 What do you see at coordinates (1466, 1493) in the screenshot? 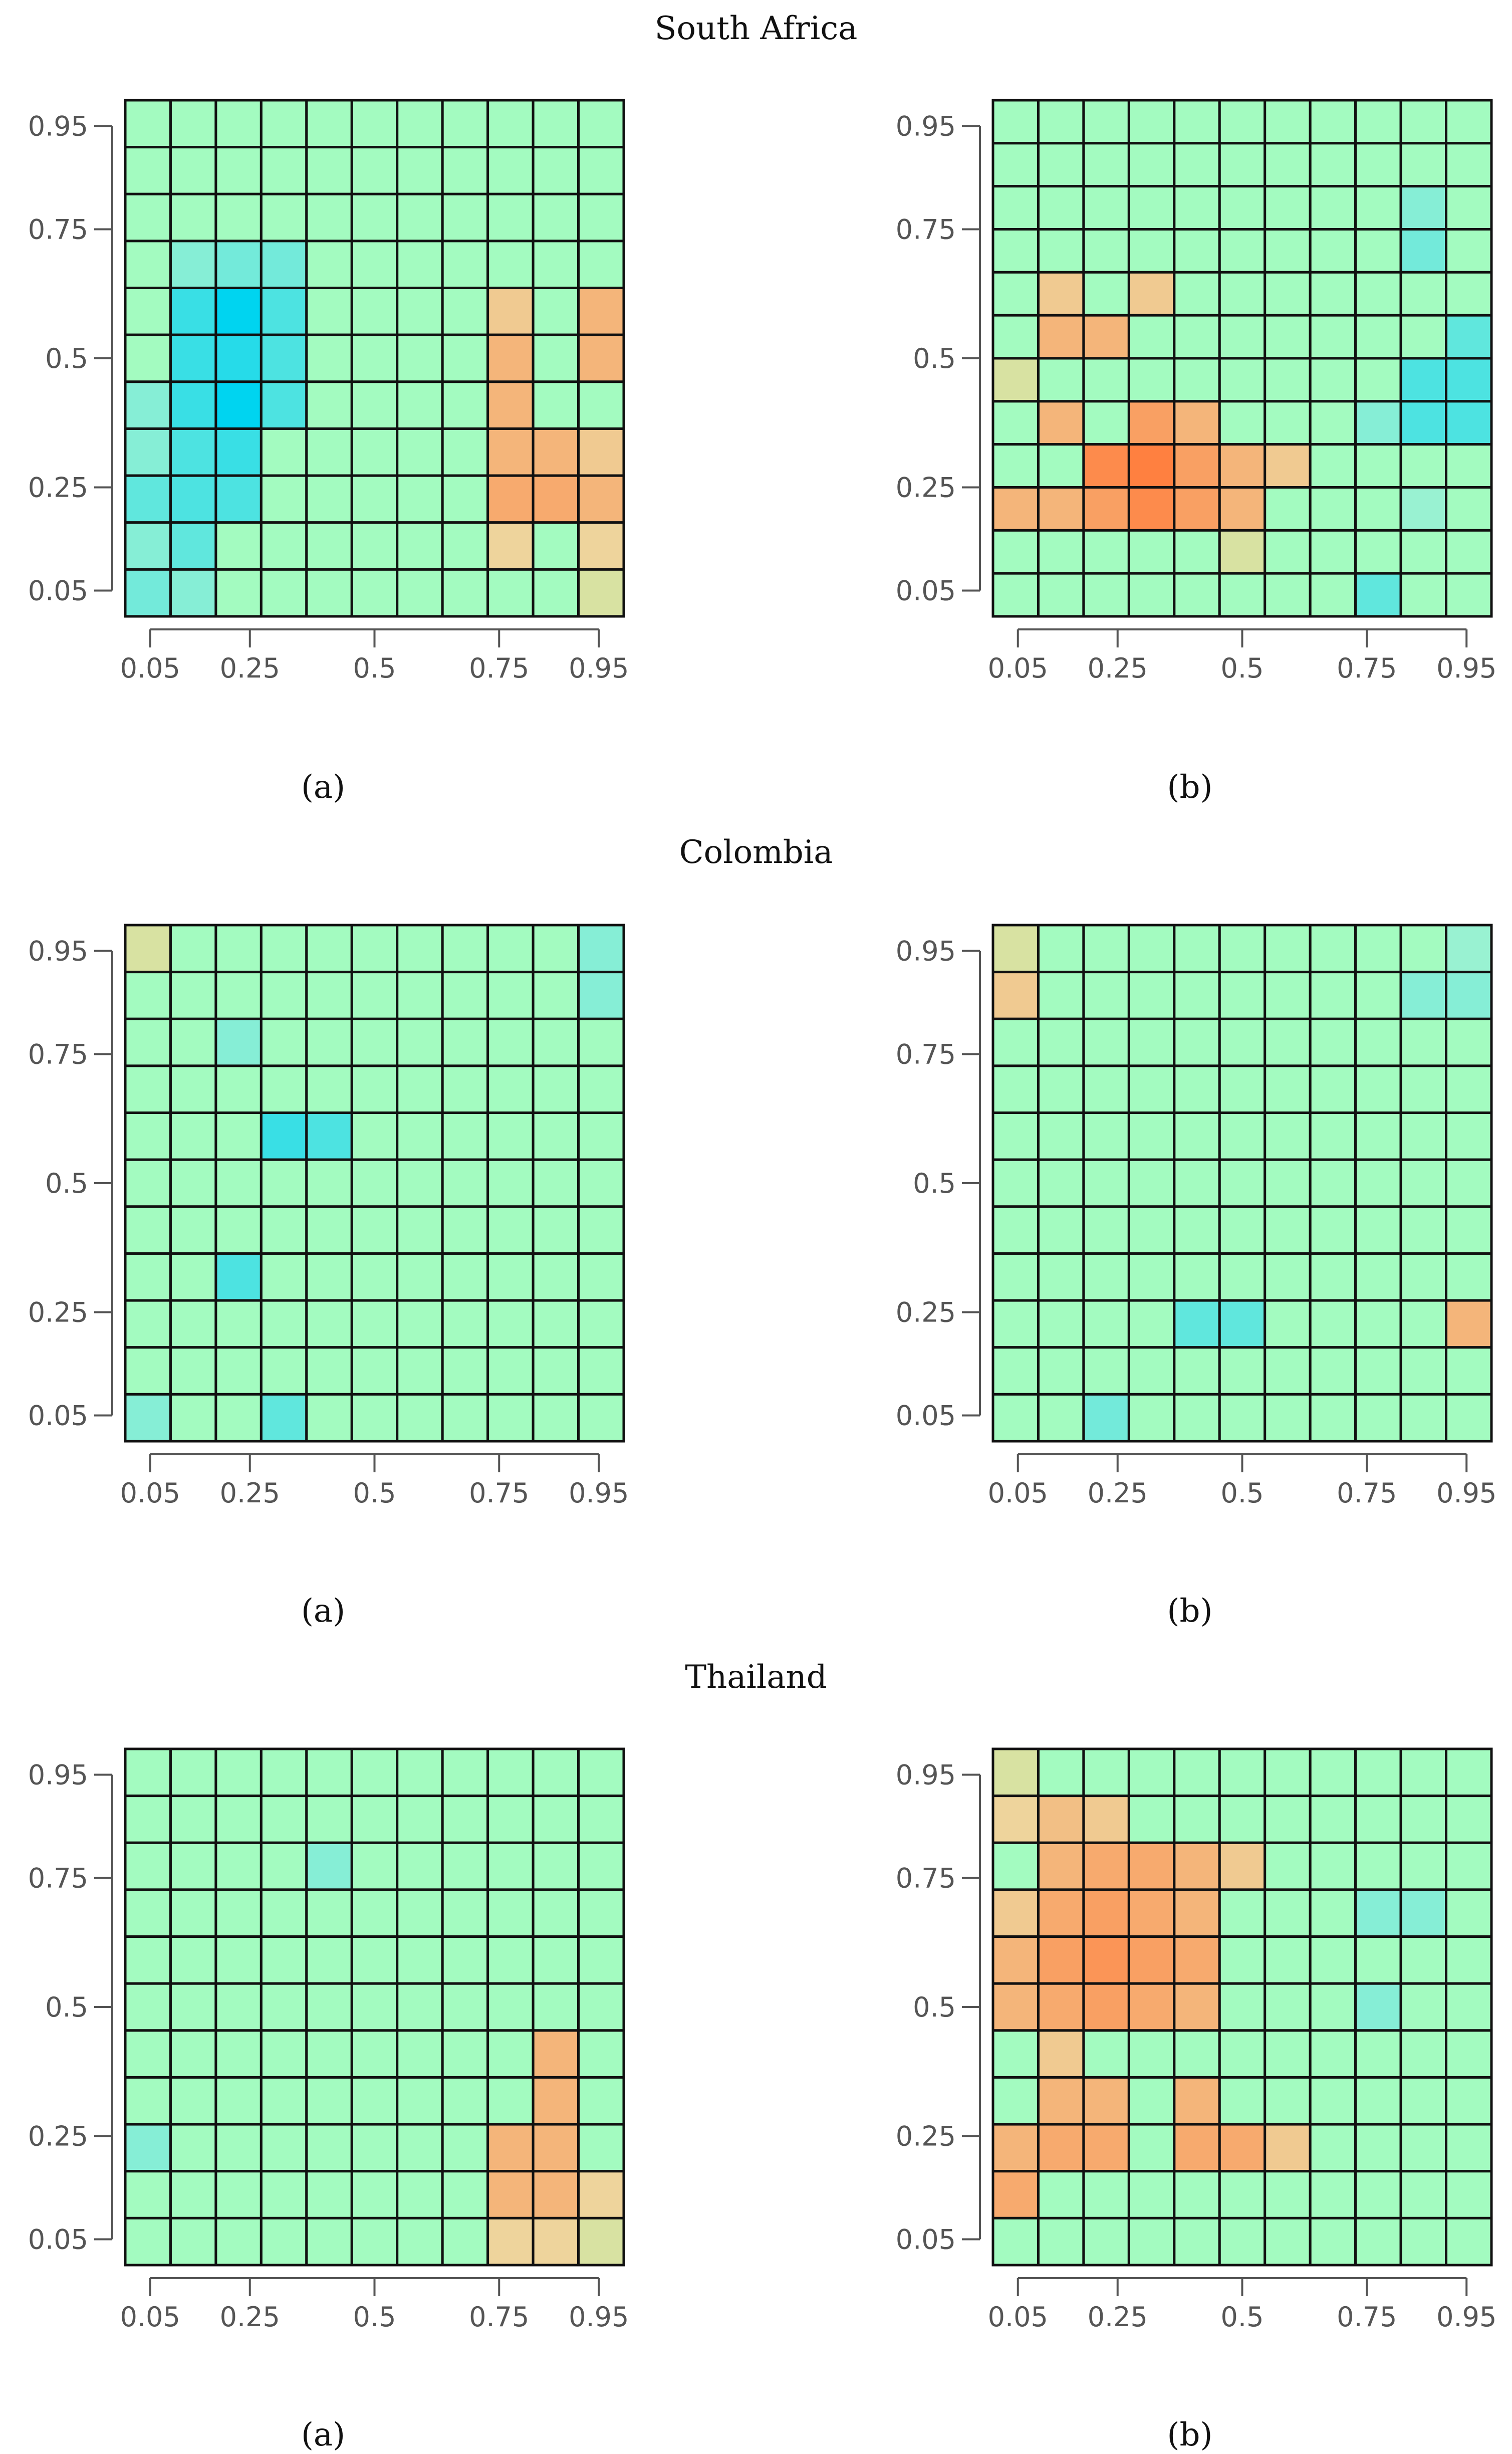
I see `x-tick-label: 0.95` at bounding box center [1466, 1493].